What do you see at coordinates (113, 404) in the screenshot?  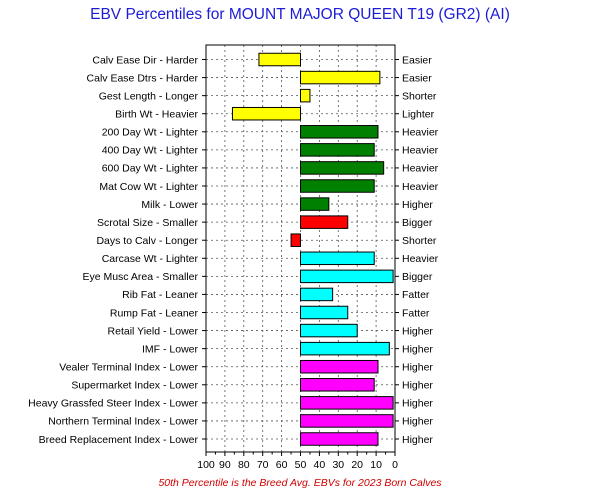 I see `category-label: Heavy Grassfed Steer Index - Lower` at bounding box center [113, 404].